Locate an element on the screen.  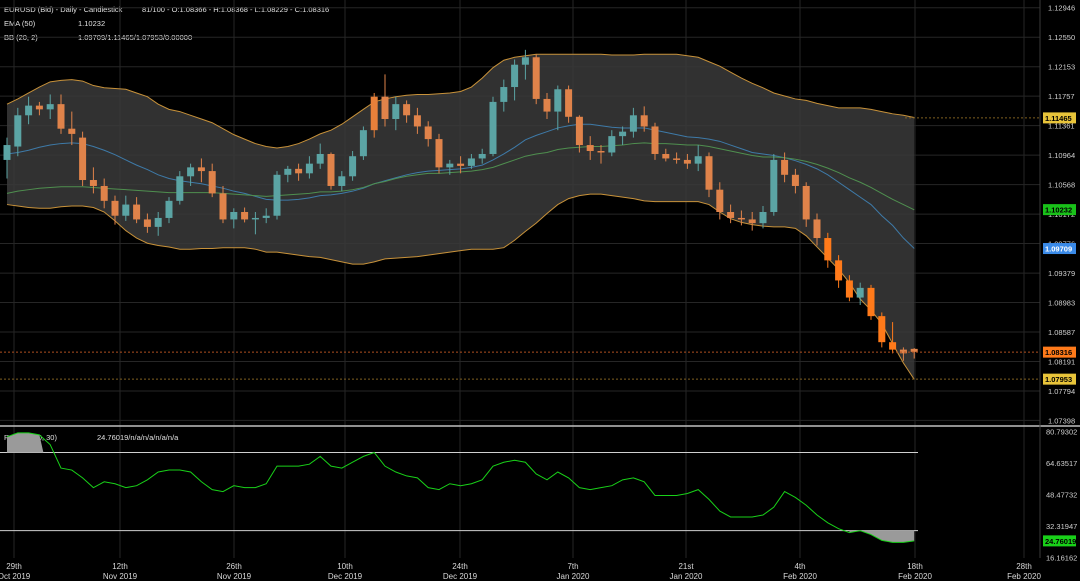
rsi-tick-label: 80.79302 is located at coordinates (1061, 431).